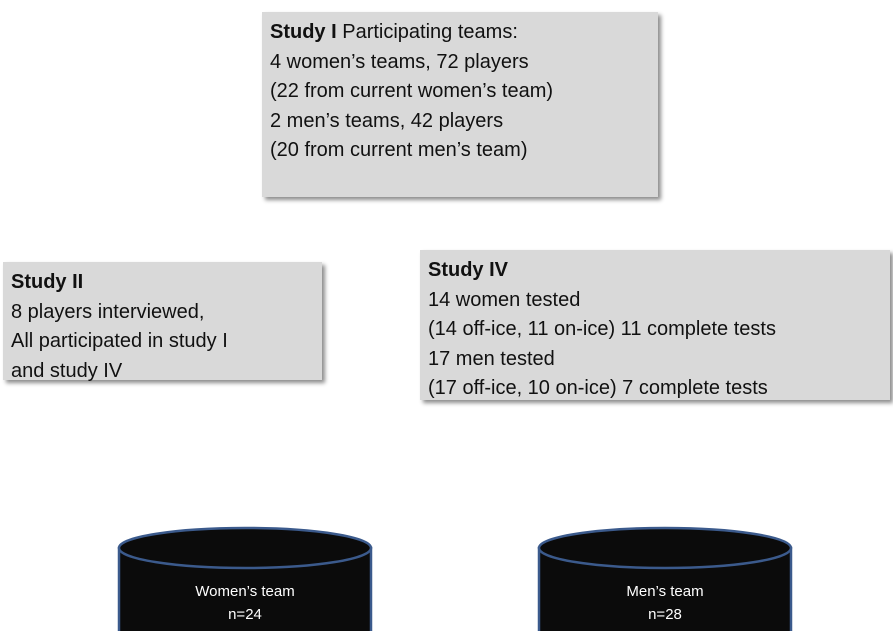  I want to click on box-heading: Study II, so click(47, 282).